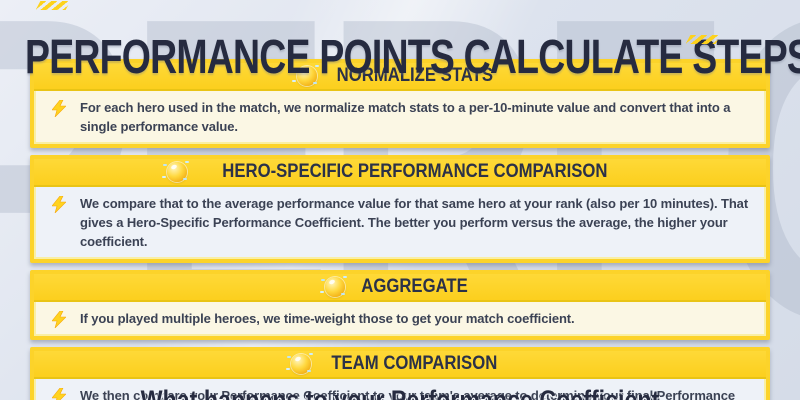 The height and width of the screenshot is (400, 800). Describe the element at coordinates (414, 75) in the screenshot. I see `step-title: NORMALIZE STATS` at that location.